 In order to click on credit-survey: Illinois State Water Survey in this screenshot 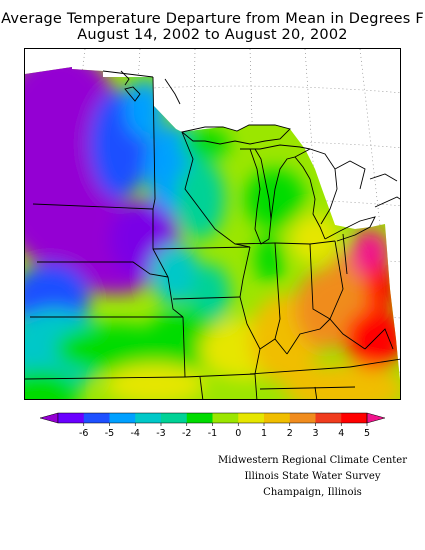, I will do `click(312, 476)`.